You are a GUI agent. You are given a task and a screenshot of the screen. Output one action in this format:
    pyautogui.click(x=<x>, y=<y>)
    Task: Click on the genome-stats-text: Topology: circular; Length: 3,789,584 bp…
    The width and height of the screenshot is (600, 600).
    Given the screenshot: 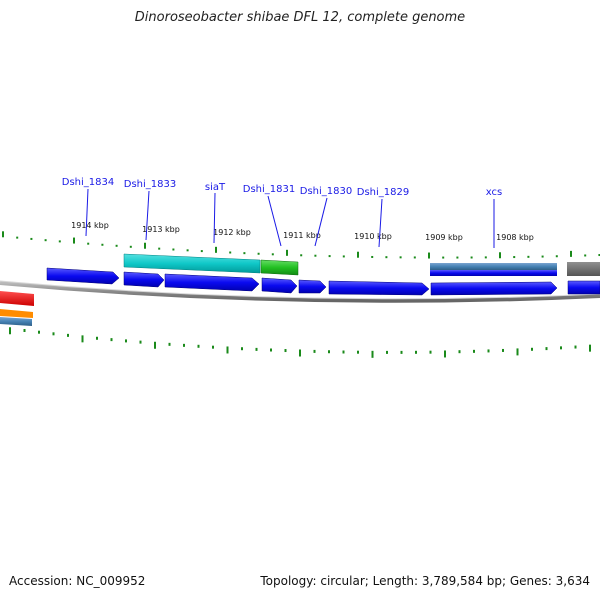 What is the action you would take?
    pyautogui.click(x=425, y=581)
    